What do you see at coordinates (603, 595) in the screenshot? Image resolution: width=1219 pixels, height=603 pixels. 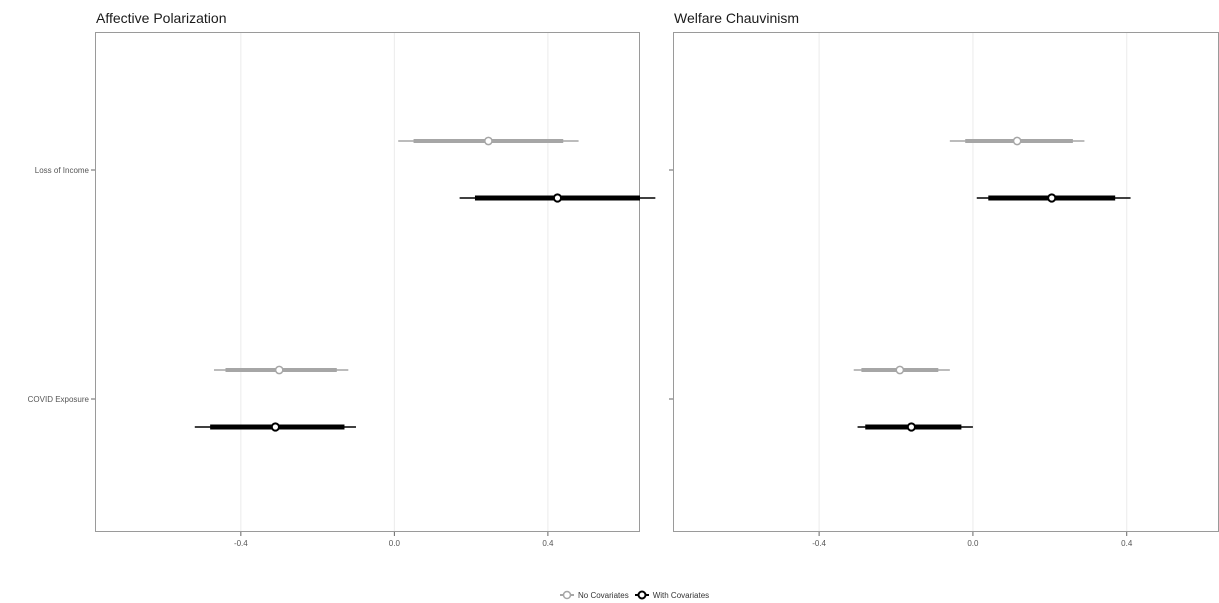 I see `legend-label-no-covariates: No Covariates` at bounding box center [603, 595].